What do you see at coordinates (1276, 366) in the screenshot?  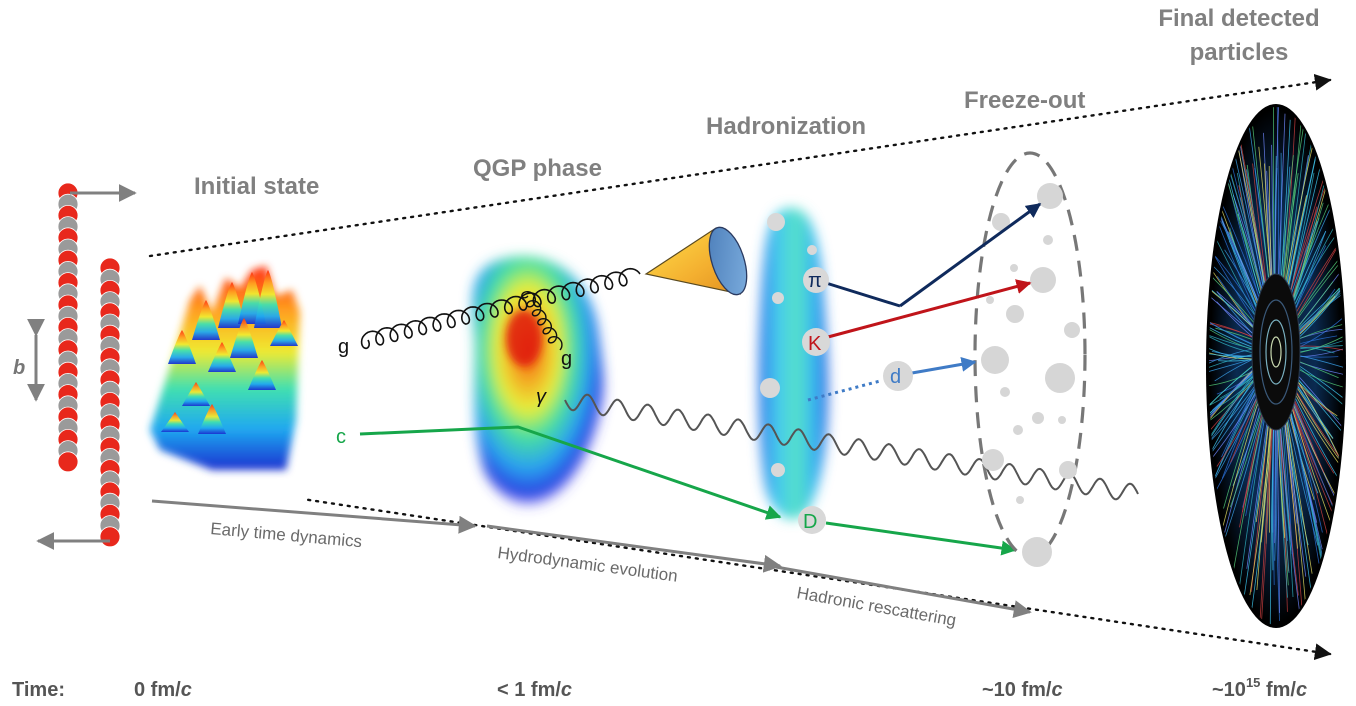 I see `detector-event-display` at bounding box center [1276, 366].